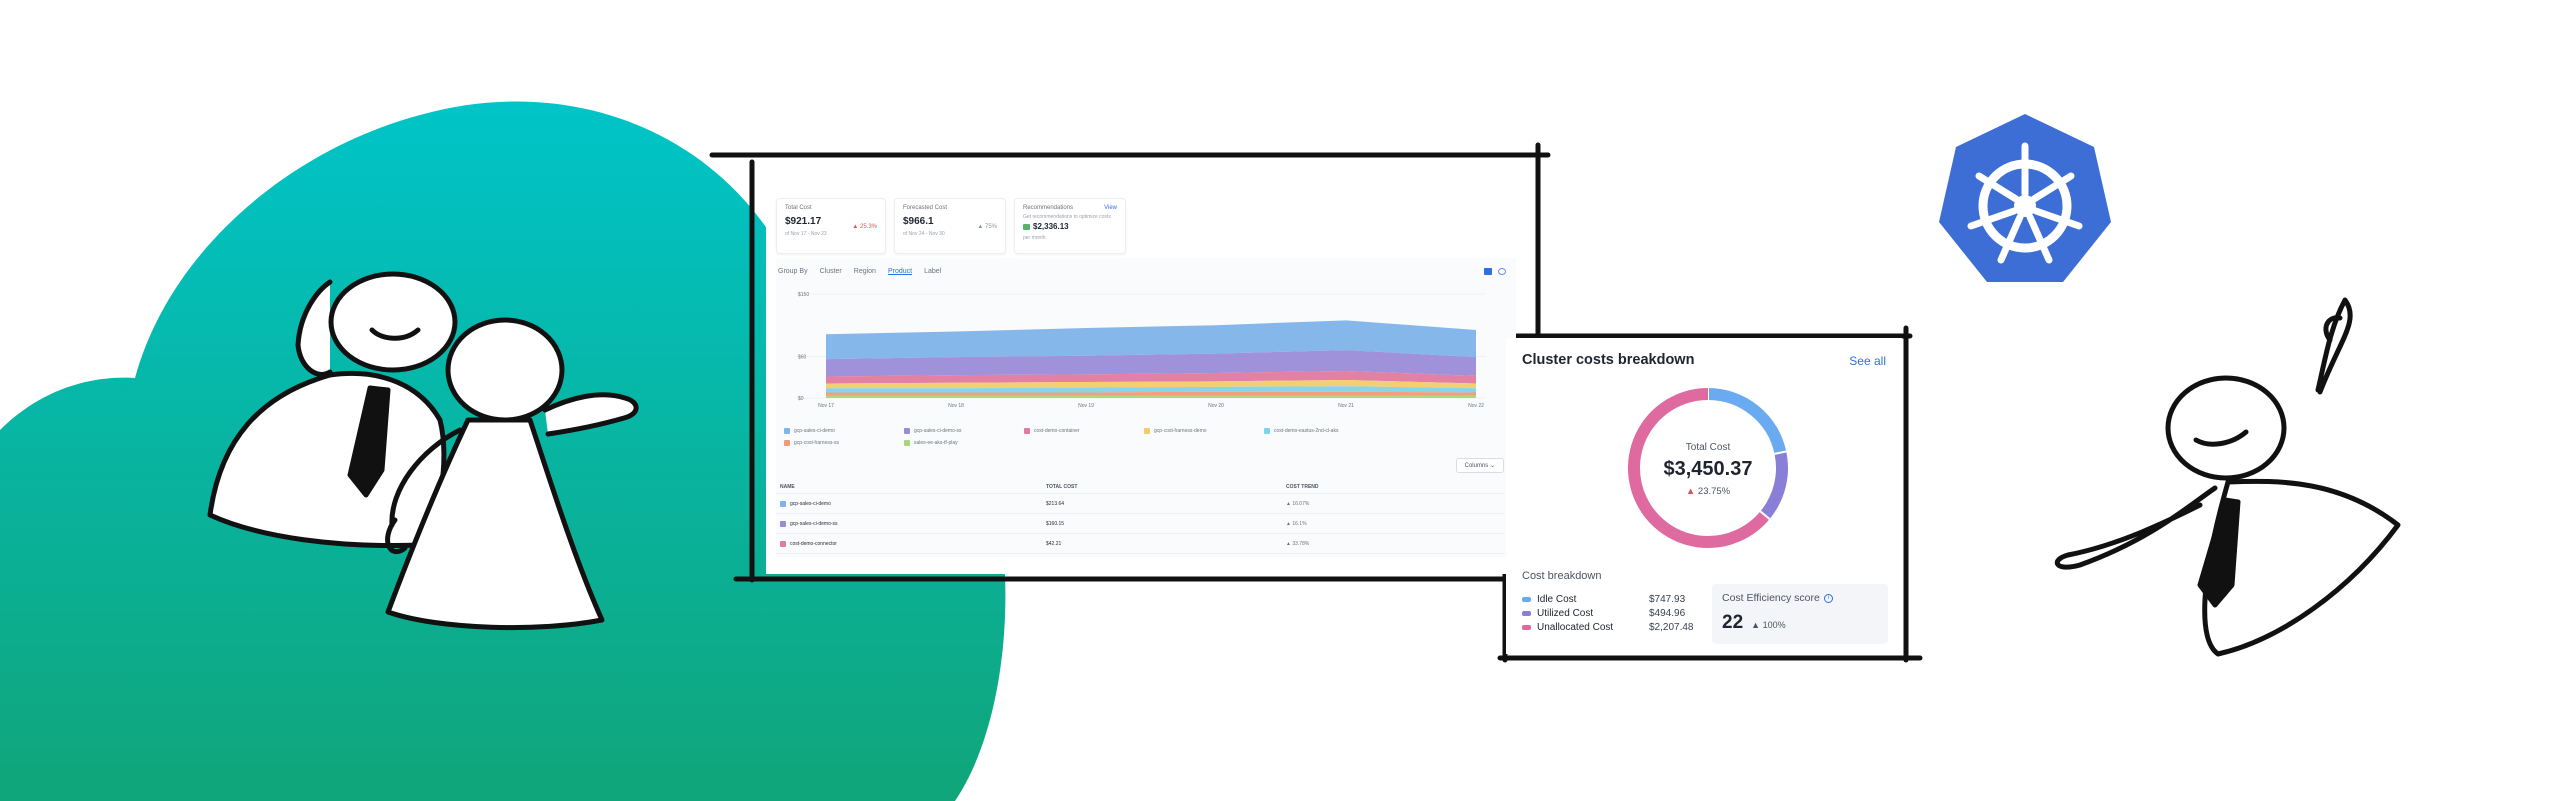 The width and height of the screenshot is (2560, 801). I want to click on bar-chart-icon, so click(1488, 271).